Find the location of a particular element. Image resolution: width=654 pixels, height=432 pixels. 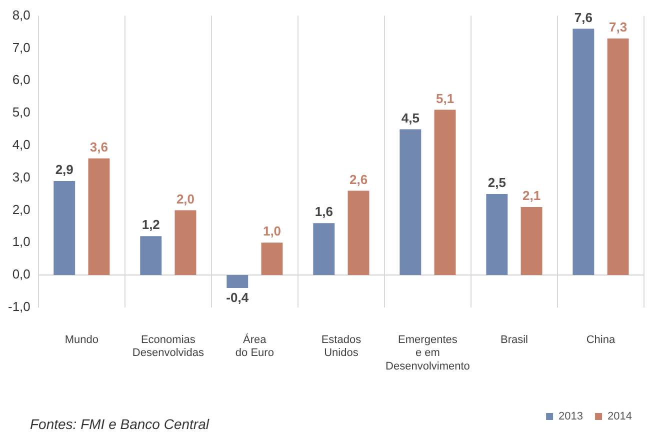

y-tick-label: 6,0 is located at coordinates (21, 80).